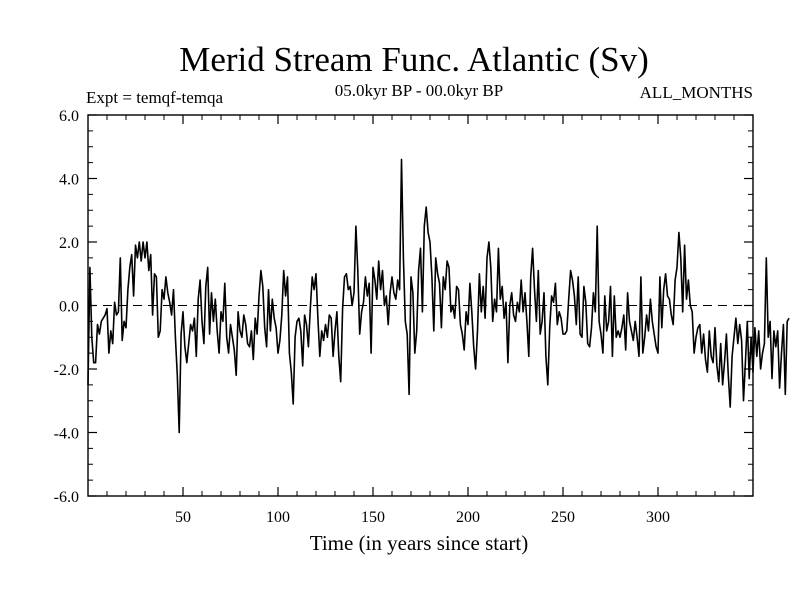  I want to click on y-tick-label: 4.0, so click(69, 180).